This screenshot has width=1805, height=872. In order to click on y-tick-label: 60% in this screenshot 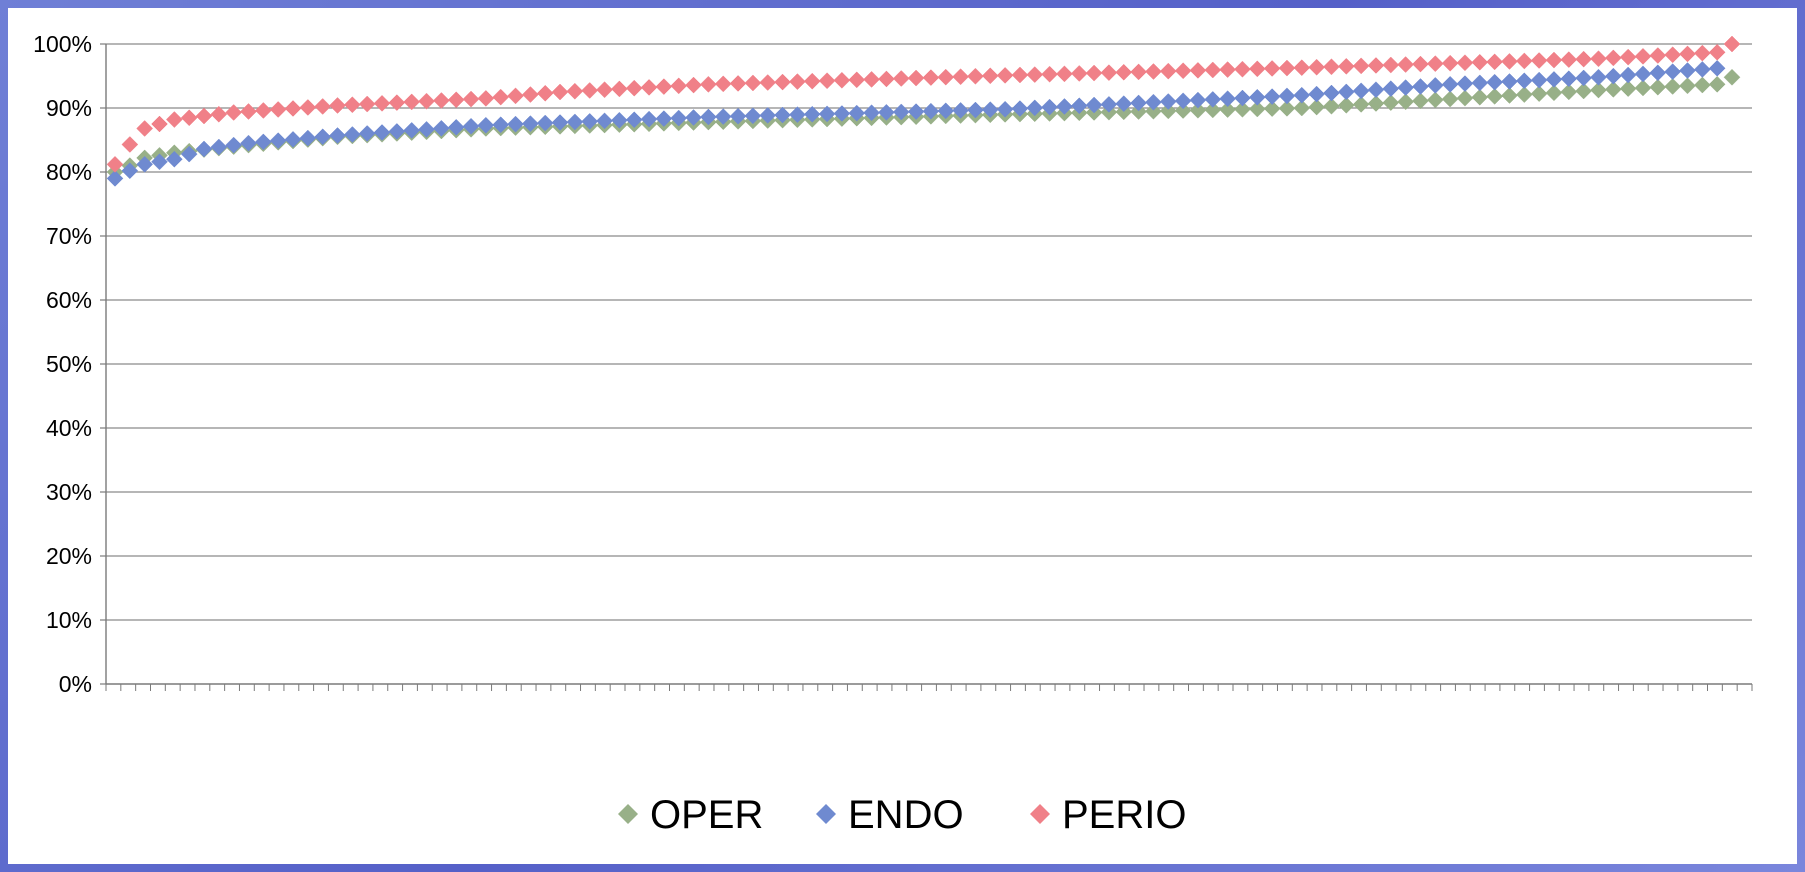, I will do `click(69, 300)`.